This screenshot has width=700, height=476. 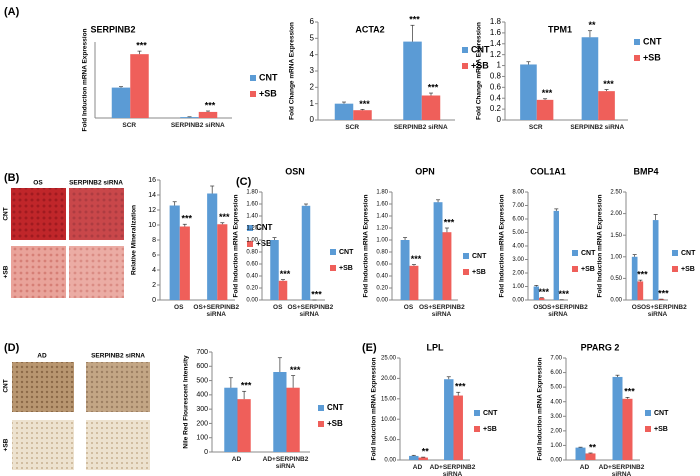 What do you see at coordinates (518, 220) in the screenshot?
I see `y-tick-label: 6.00` at bounding box center [518, 220].